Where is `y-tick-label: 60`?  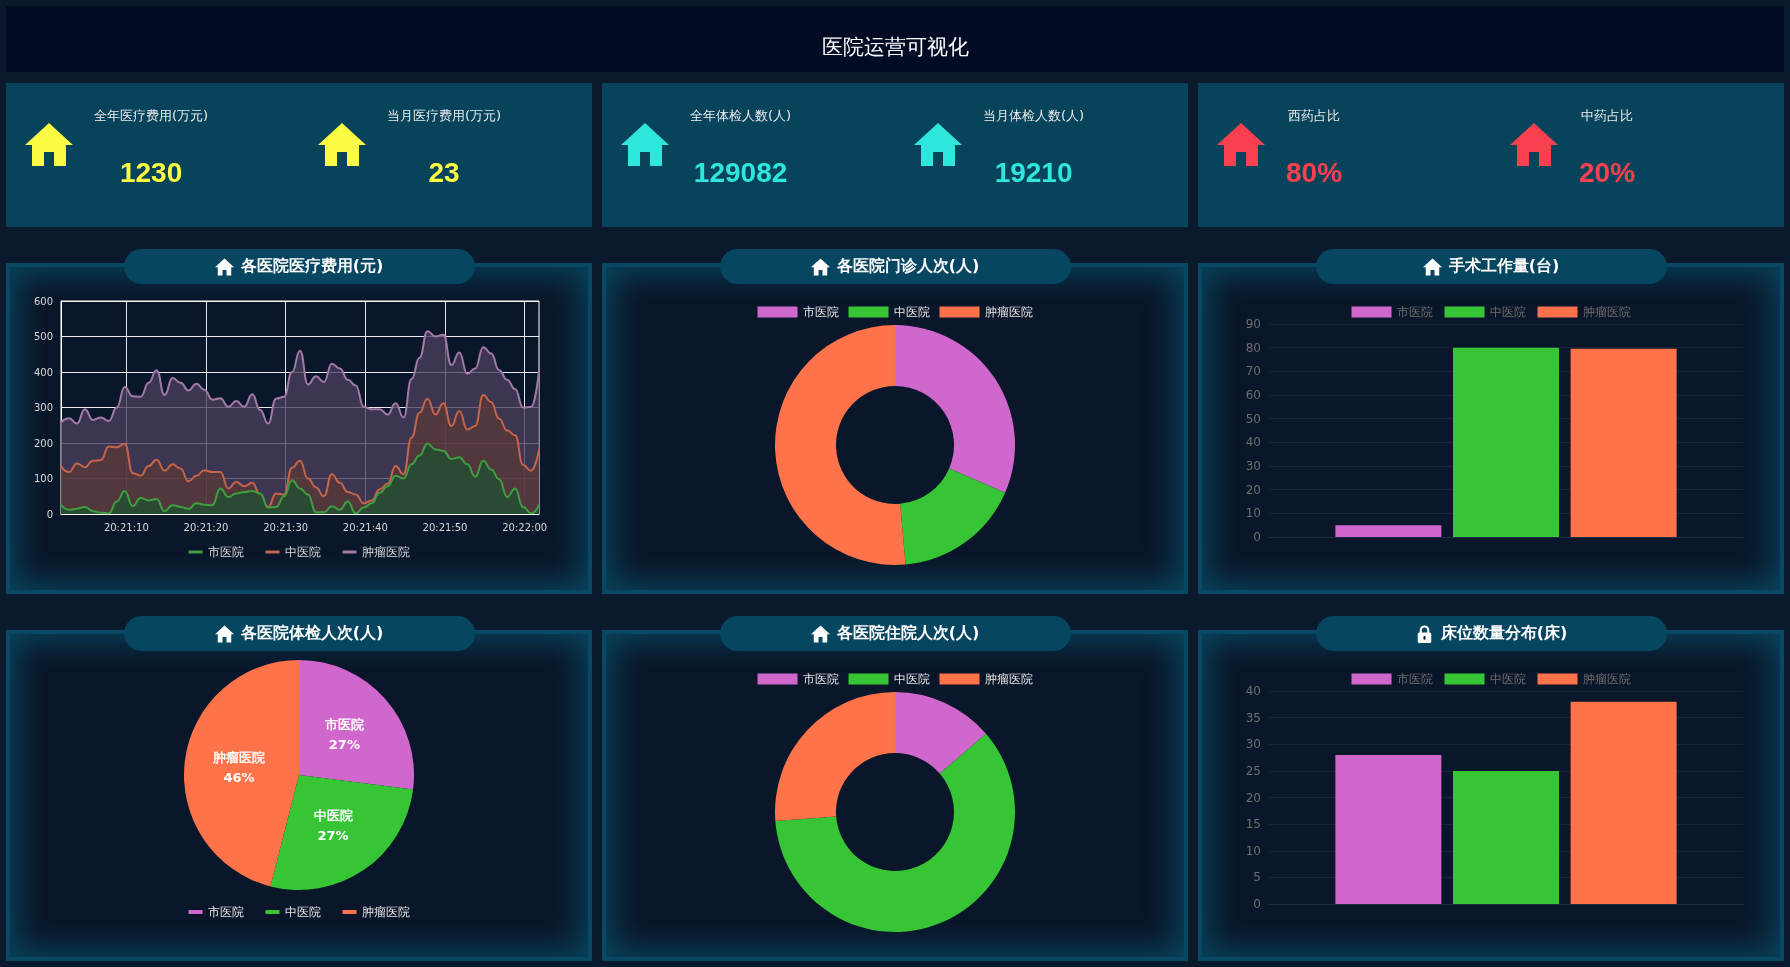
y-tick-label: 60 is located at coordinates (1253, 395).